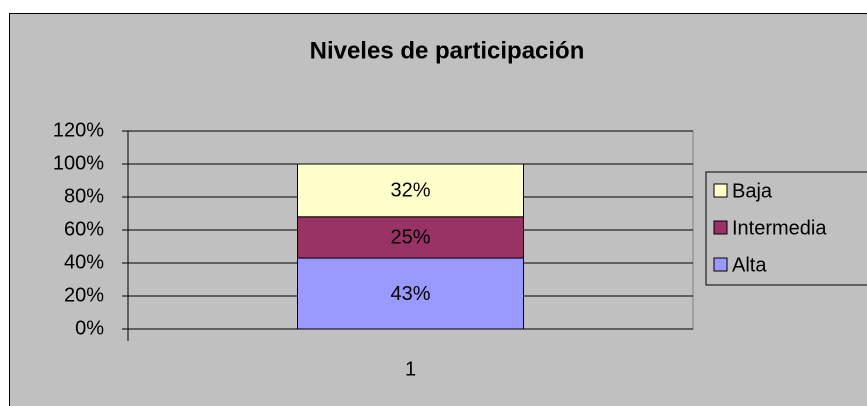 The image size is (867, 406). Describe the element at coordinates (447, 50) in the screenshot. I see `chart-title: Niveles de participación` at that location.